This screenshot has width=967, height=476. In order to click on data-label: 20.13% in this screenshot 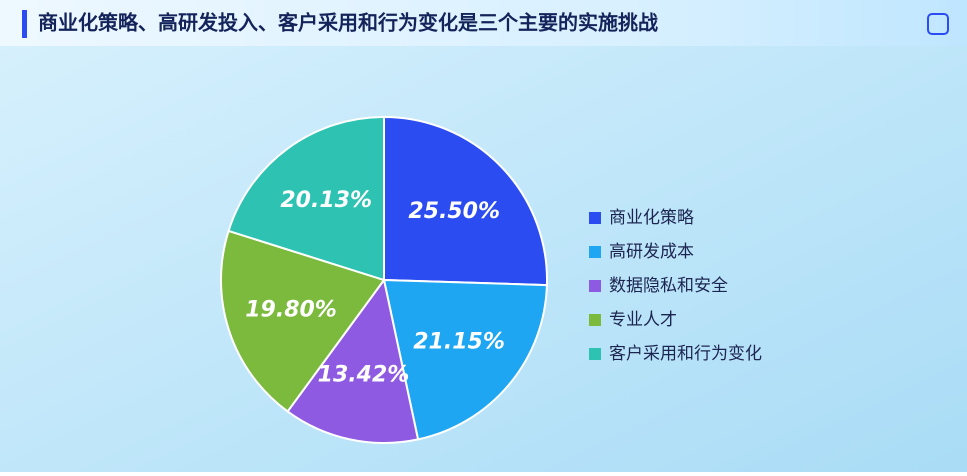, I will do `click(326, 200)`.